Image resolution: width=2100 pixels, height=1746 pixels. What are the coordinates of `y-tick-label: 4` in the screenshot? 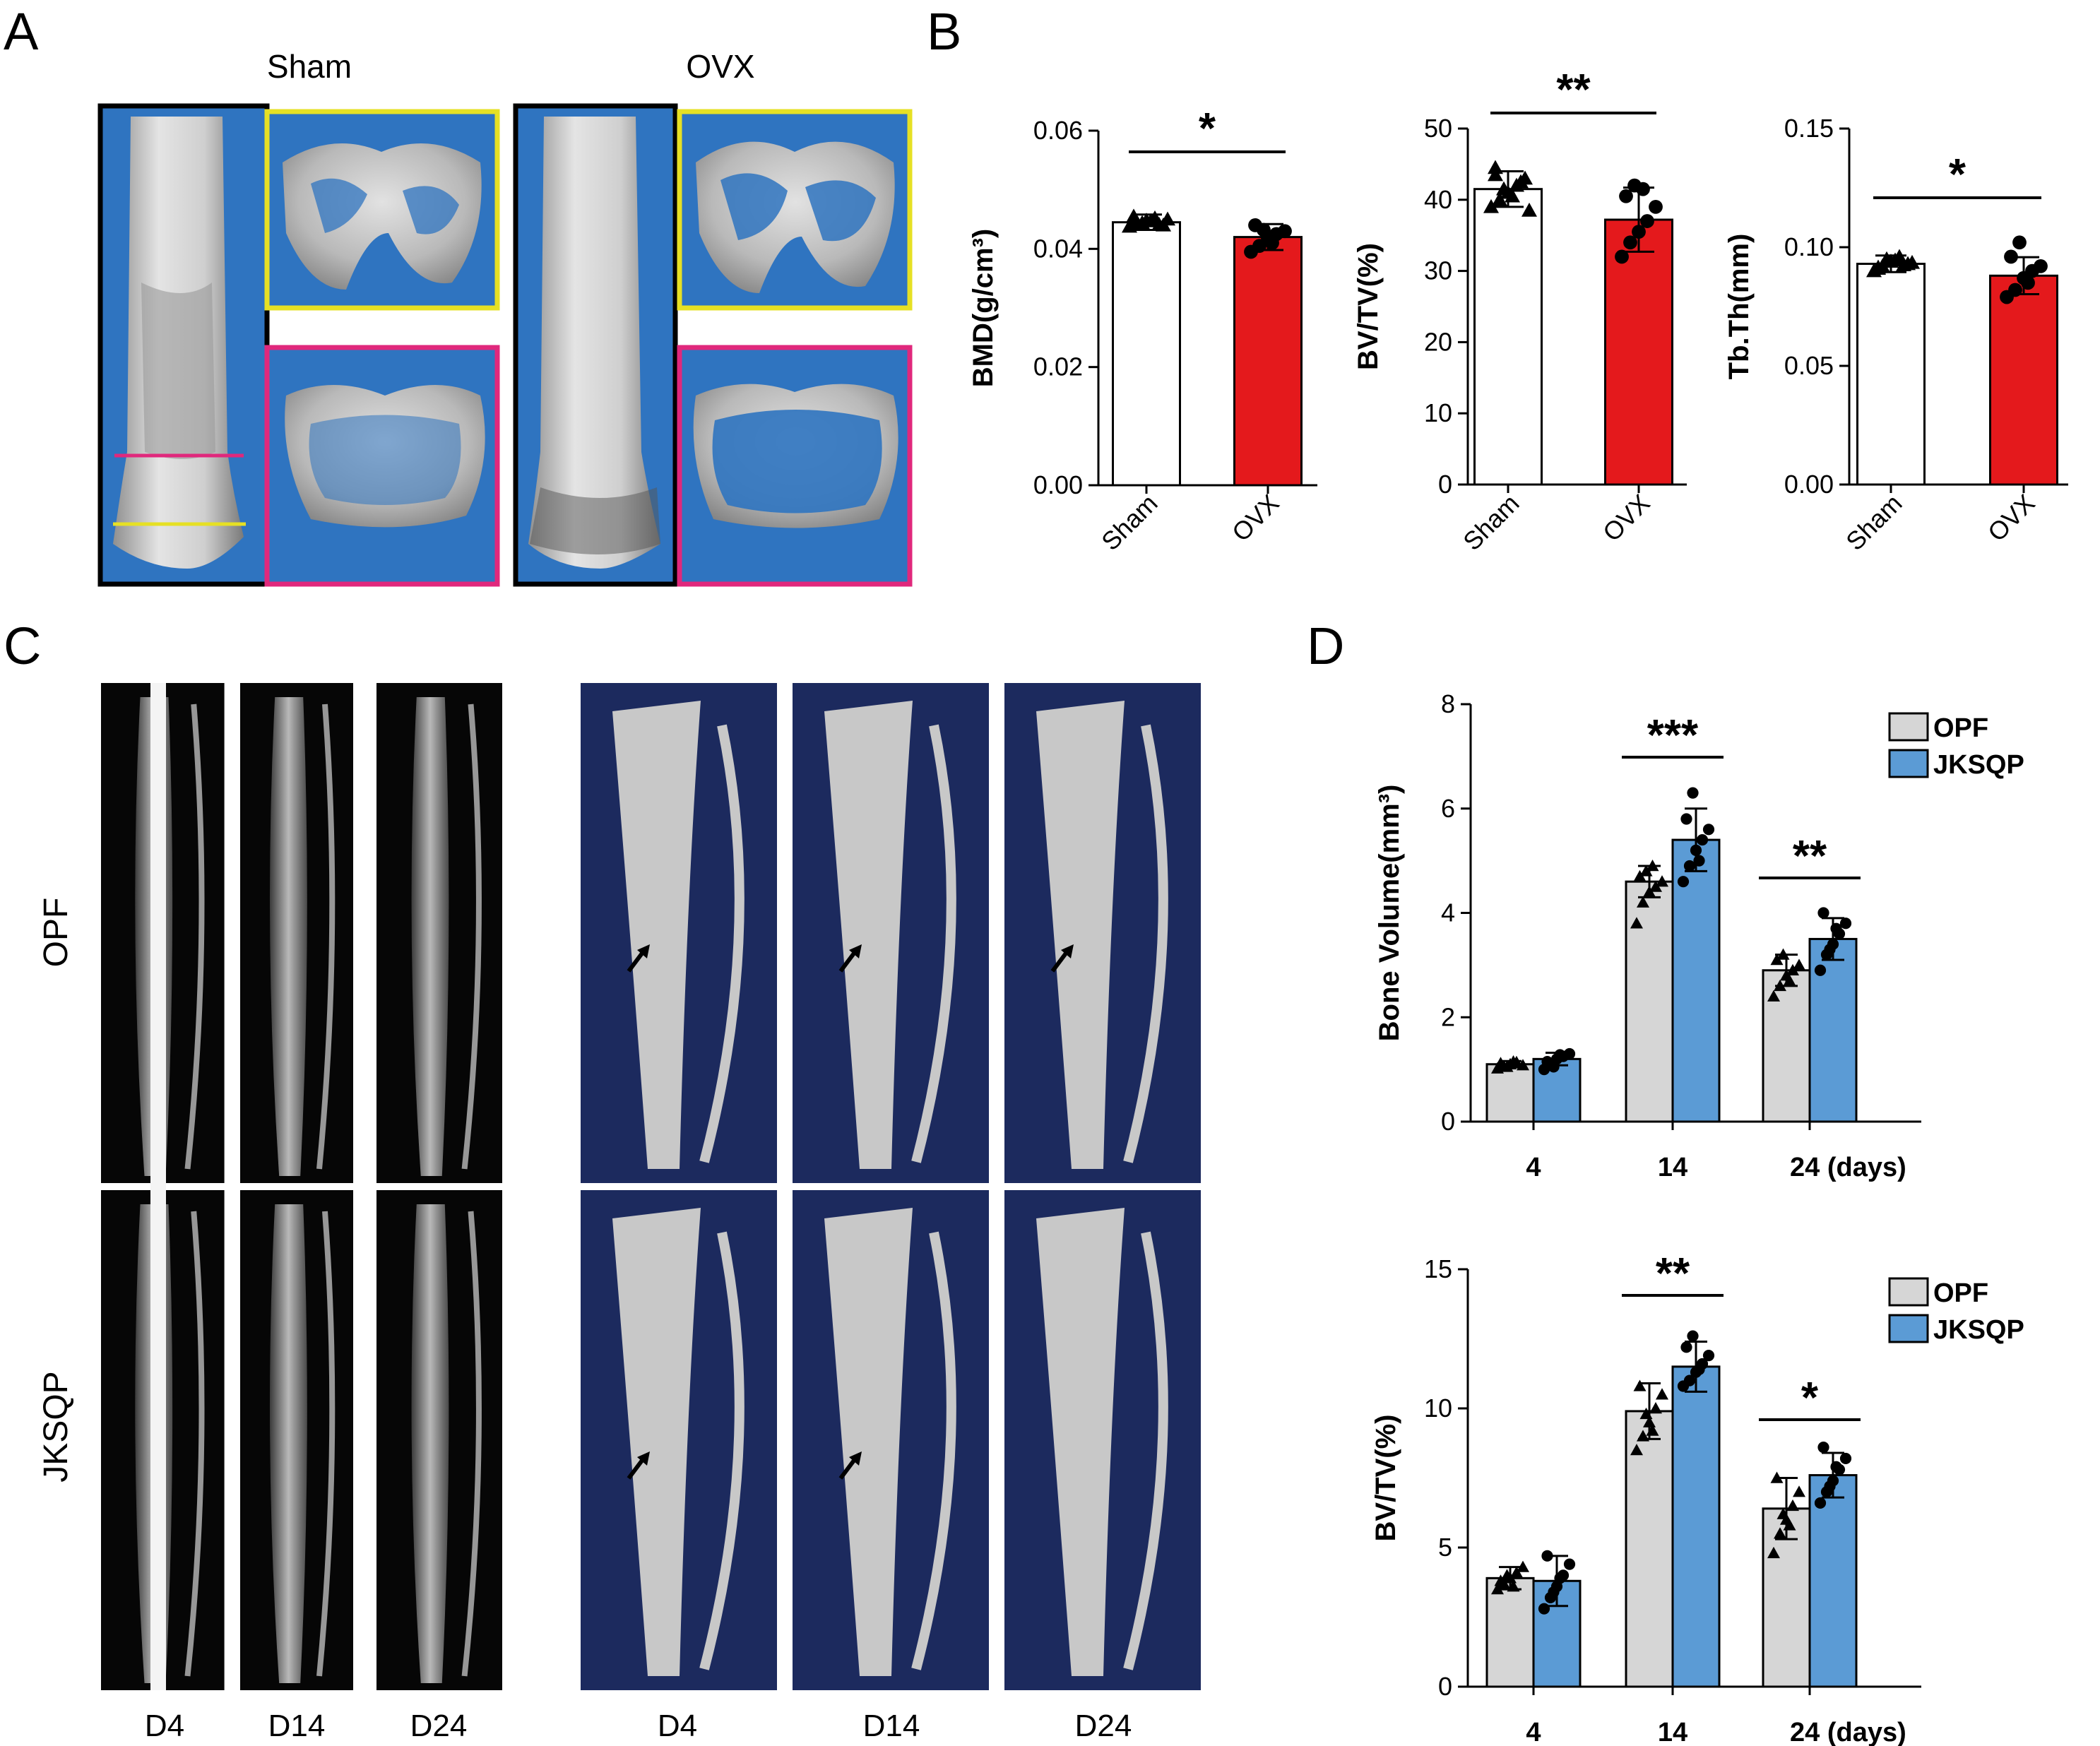 It's located at (1448, 913).